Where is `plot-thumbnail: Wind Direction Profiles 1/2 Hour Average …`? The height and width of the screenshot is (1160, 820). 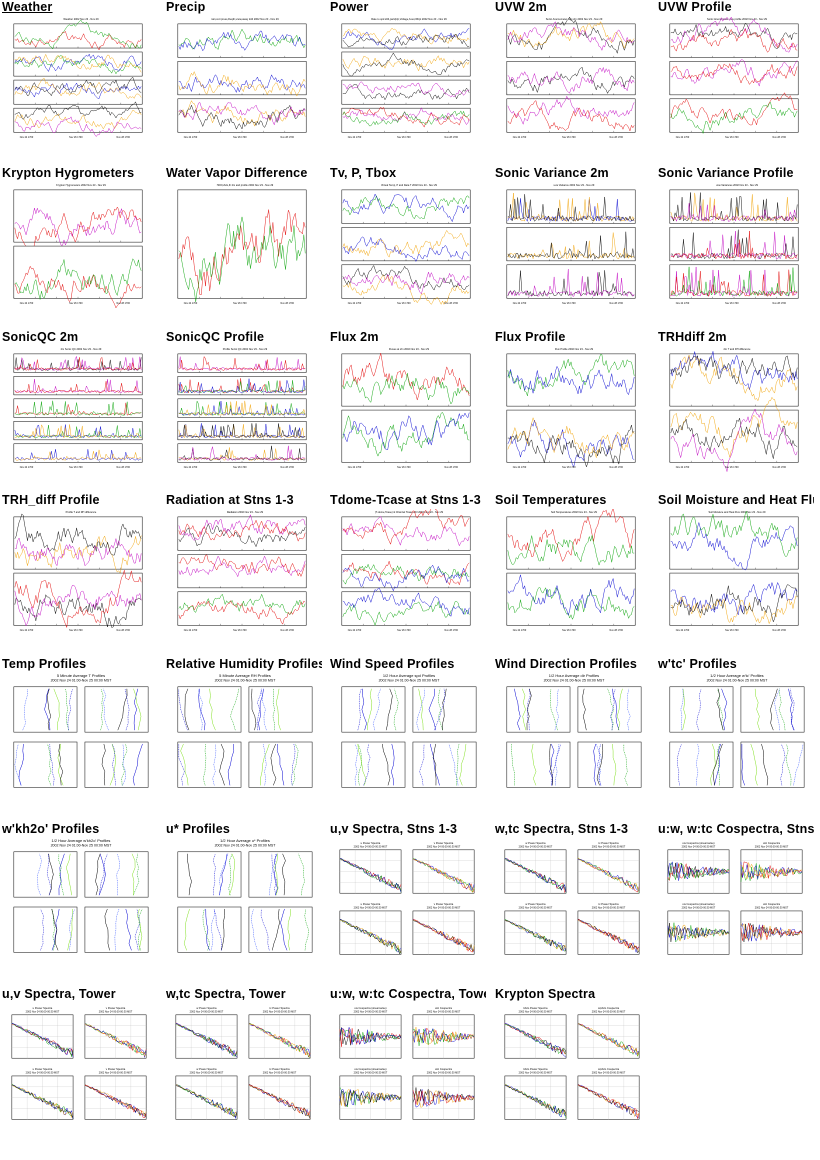
plot-thumbnail: Wind Direction Profiles 1/2 Hour Average … is located at coordinates (572, 735).